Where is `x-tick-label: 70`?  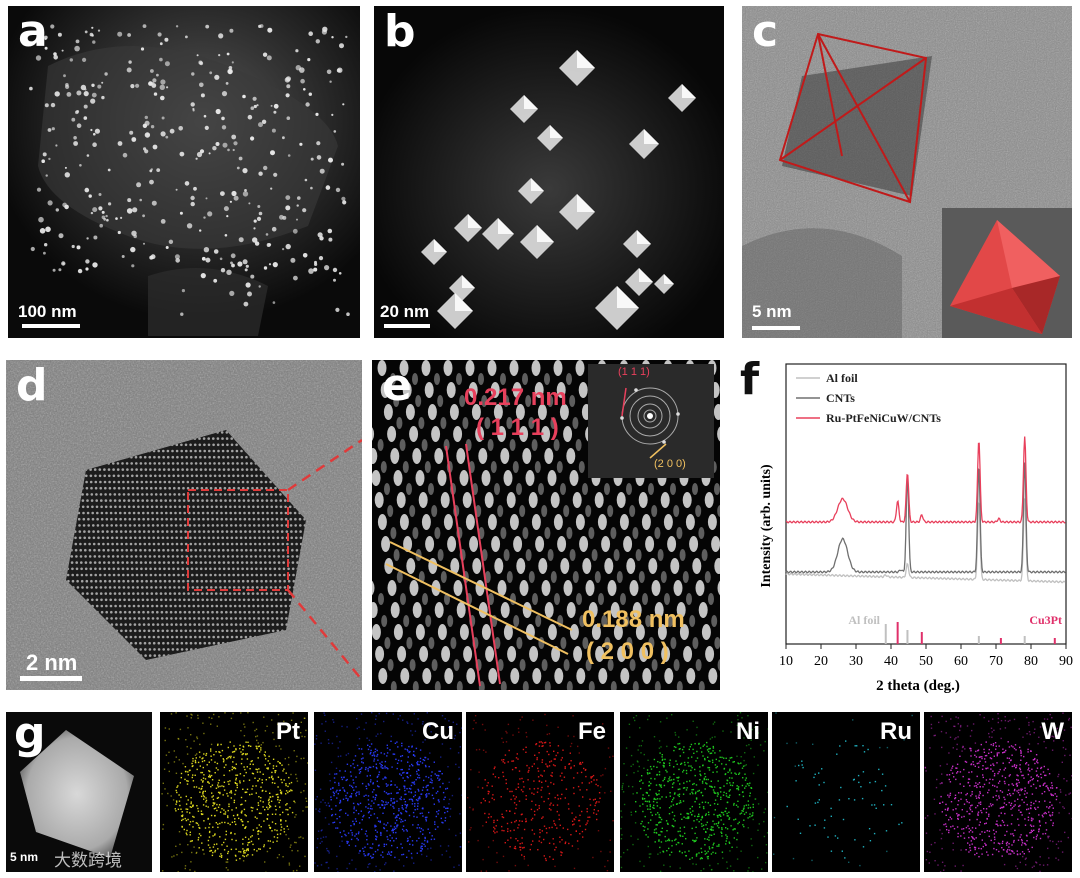
x-tick-label: 70 is located at coordinates (996, 661).